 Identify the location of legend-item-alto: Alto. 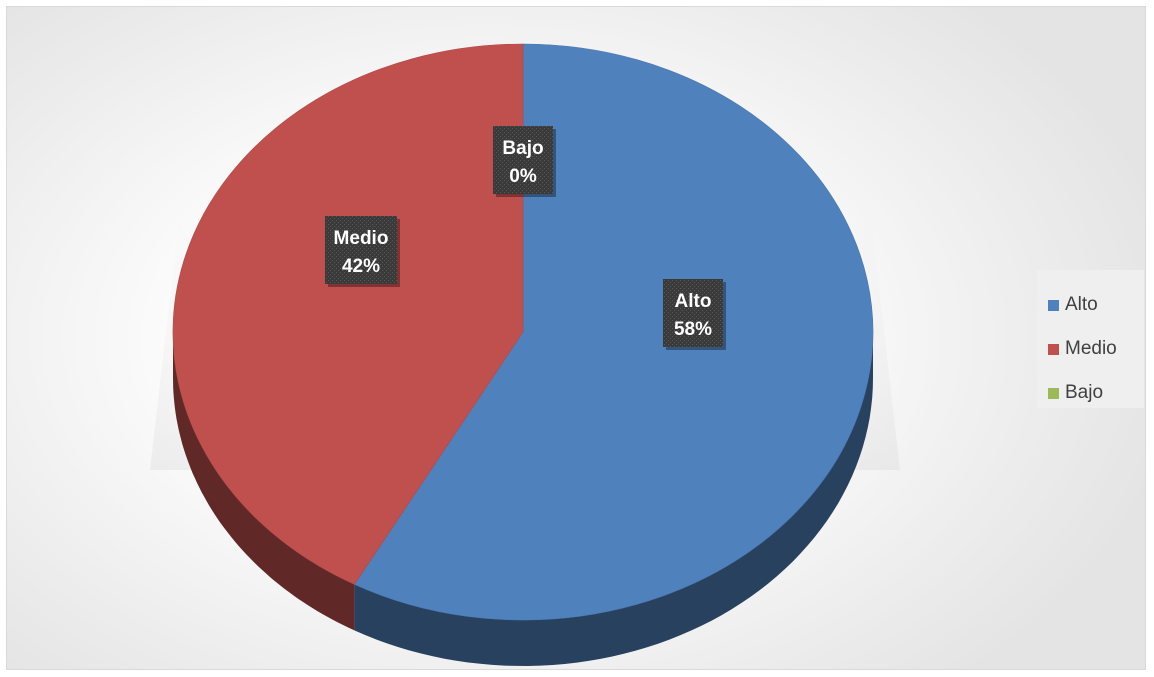
(1090, 305).